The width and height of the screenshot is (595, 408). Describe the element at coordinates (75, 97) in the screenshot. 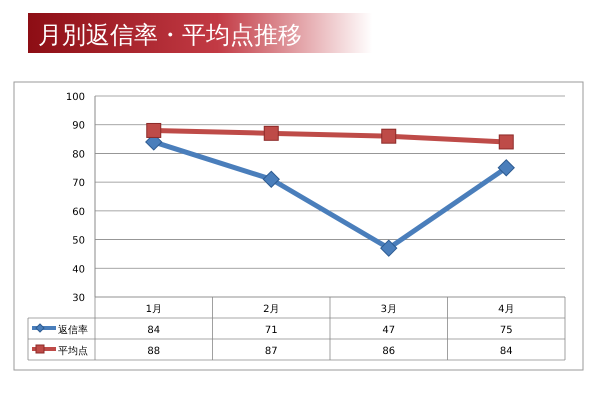

I see `y-tick-label: 100` at that location.